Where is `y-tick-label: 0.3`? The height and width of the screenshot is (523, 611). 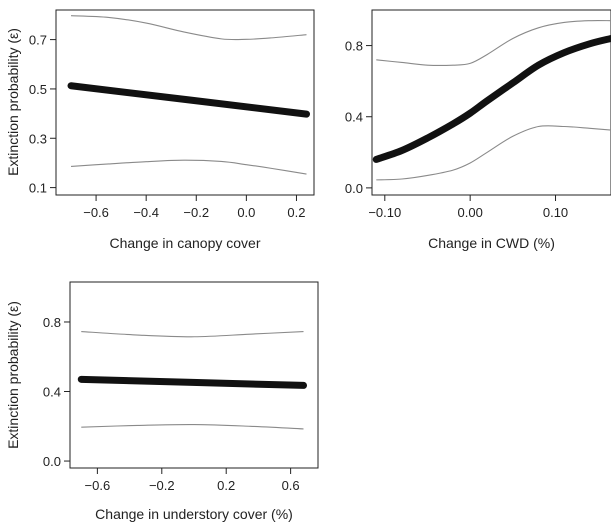
y-tick-label: 0.3 is located at coordinates (38, 138).